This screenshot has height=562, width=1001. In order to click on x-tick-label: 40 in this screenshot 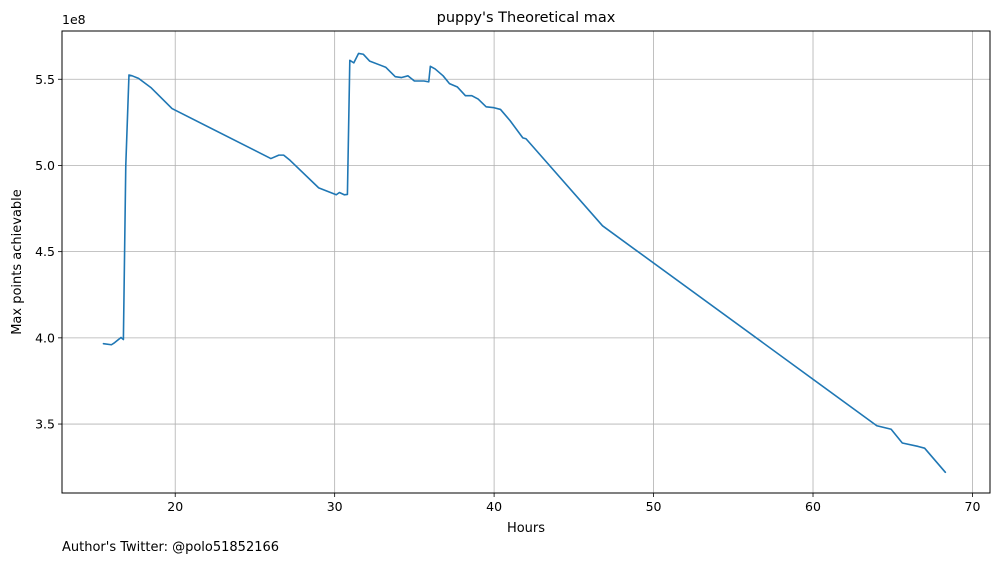, I will do `click(494, 506)`.